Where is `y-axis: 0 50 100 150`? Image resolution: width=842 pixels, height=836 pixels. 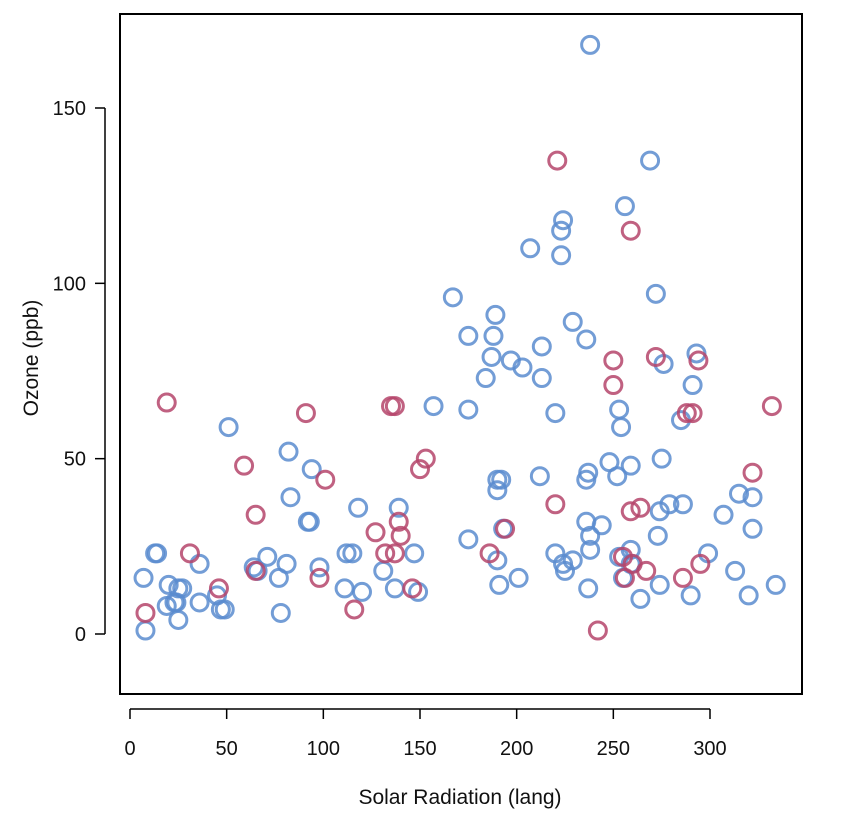
y-axis: 0 50 100 150 is located at coordinates (79, 372).